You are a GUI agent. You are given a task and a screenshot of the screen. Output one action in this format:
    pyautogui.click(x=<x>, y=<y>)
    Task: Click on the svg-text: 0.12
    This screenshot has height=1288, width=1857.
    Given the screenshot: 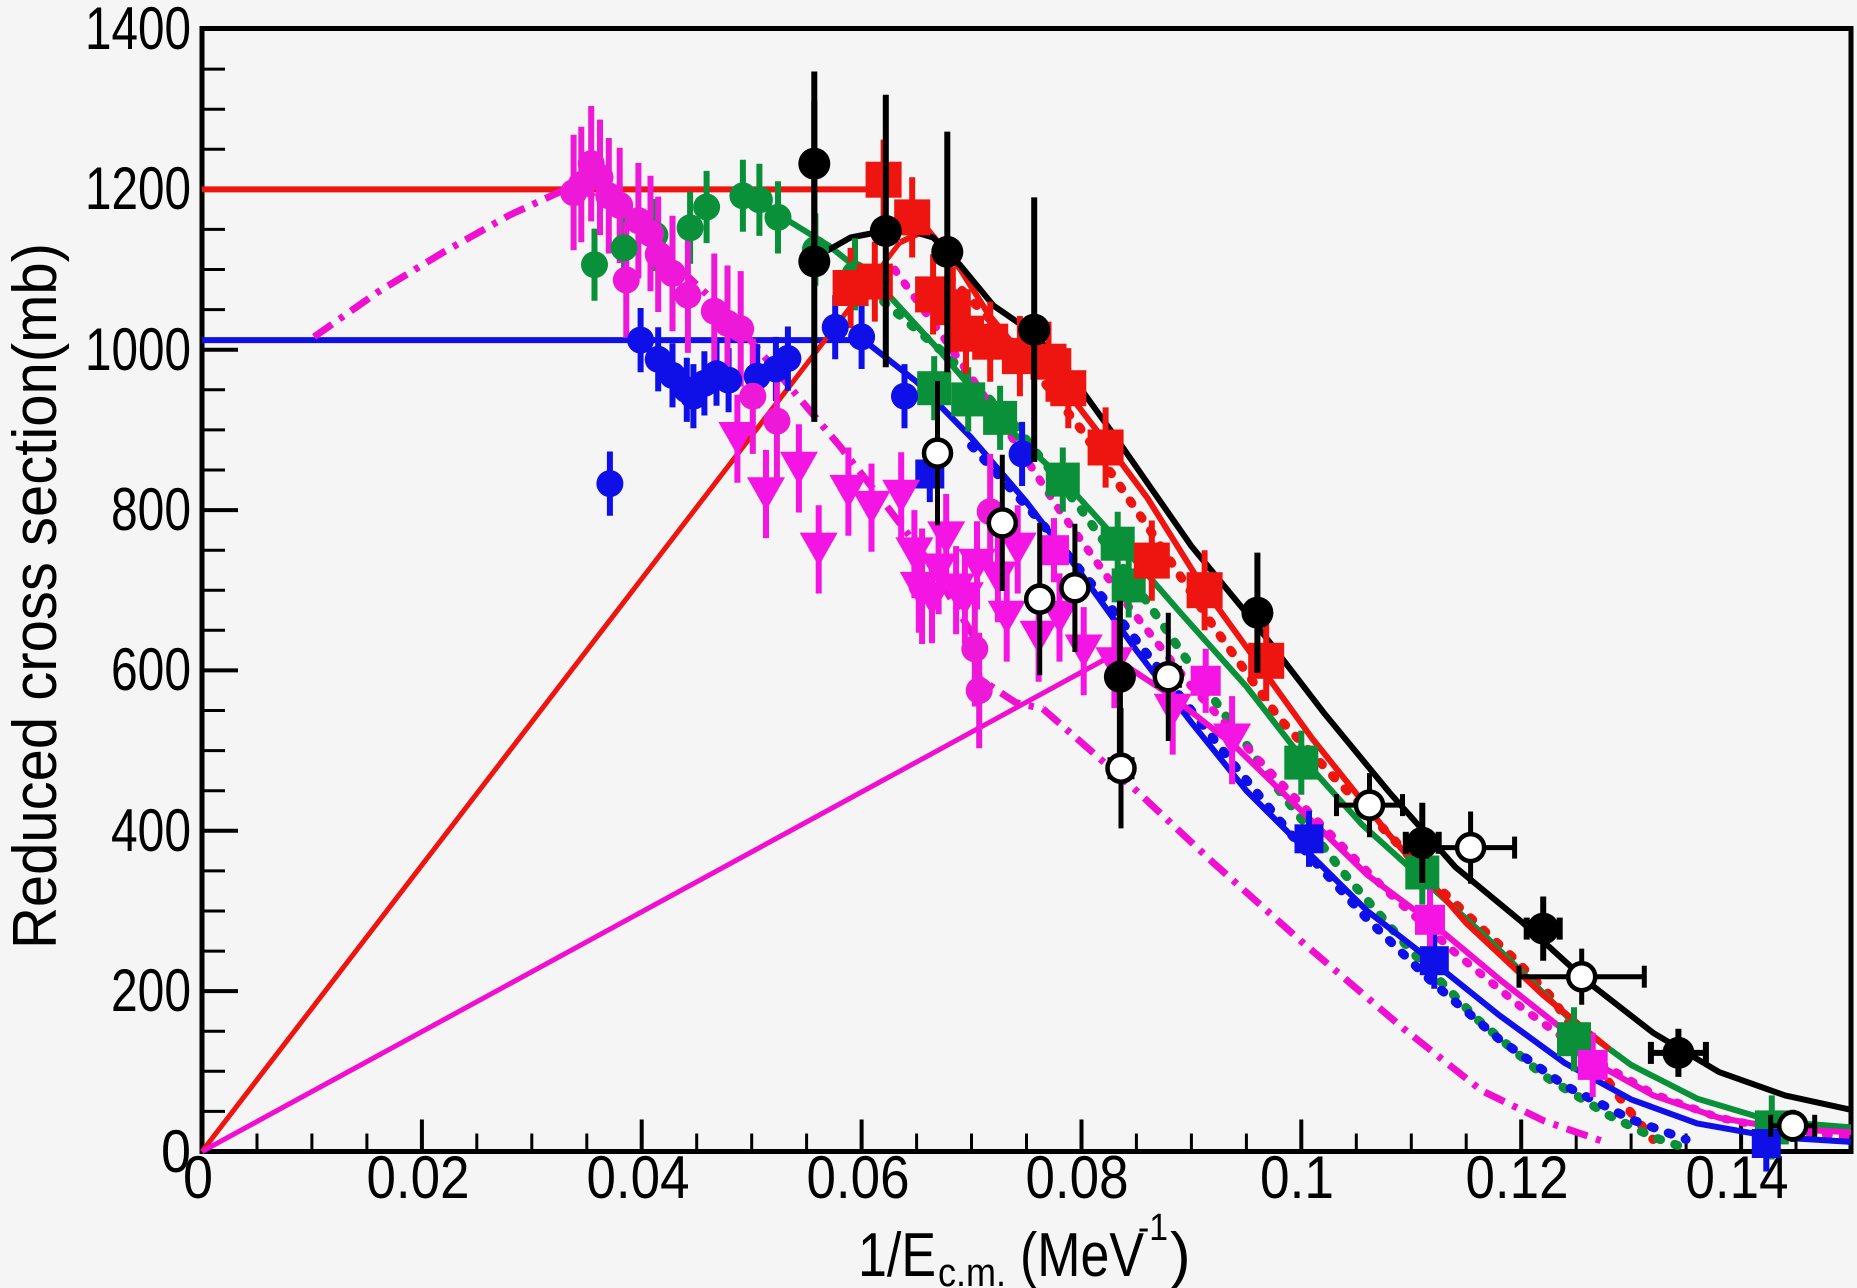 What is the action you would take?
    pyautogui.click(x=1517, y=1177)
    